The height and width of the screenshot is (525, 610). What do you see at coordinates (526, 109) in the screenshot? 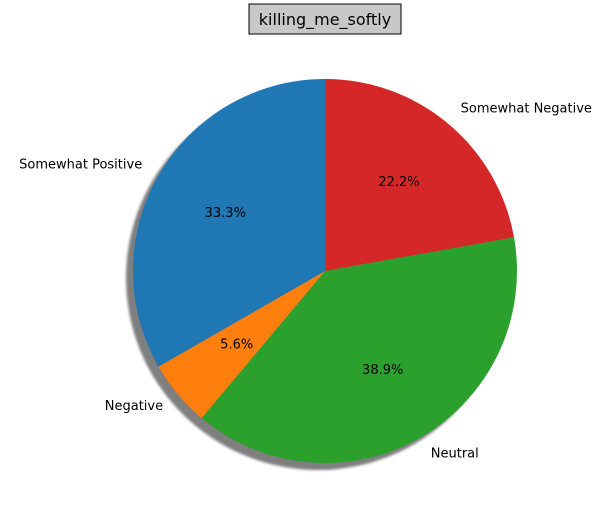
I see `slice-label-somewhat-negative: Somewhat Negative` at bounding box center [526, 109].